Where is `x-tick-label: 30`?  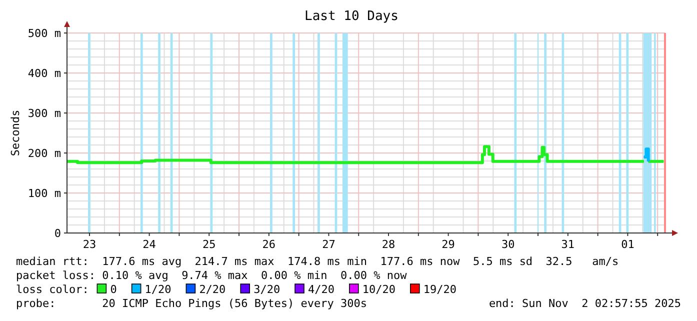
x-tick-label: 30 is located at coordinates (508, 244).